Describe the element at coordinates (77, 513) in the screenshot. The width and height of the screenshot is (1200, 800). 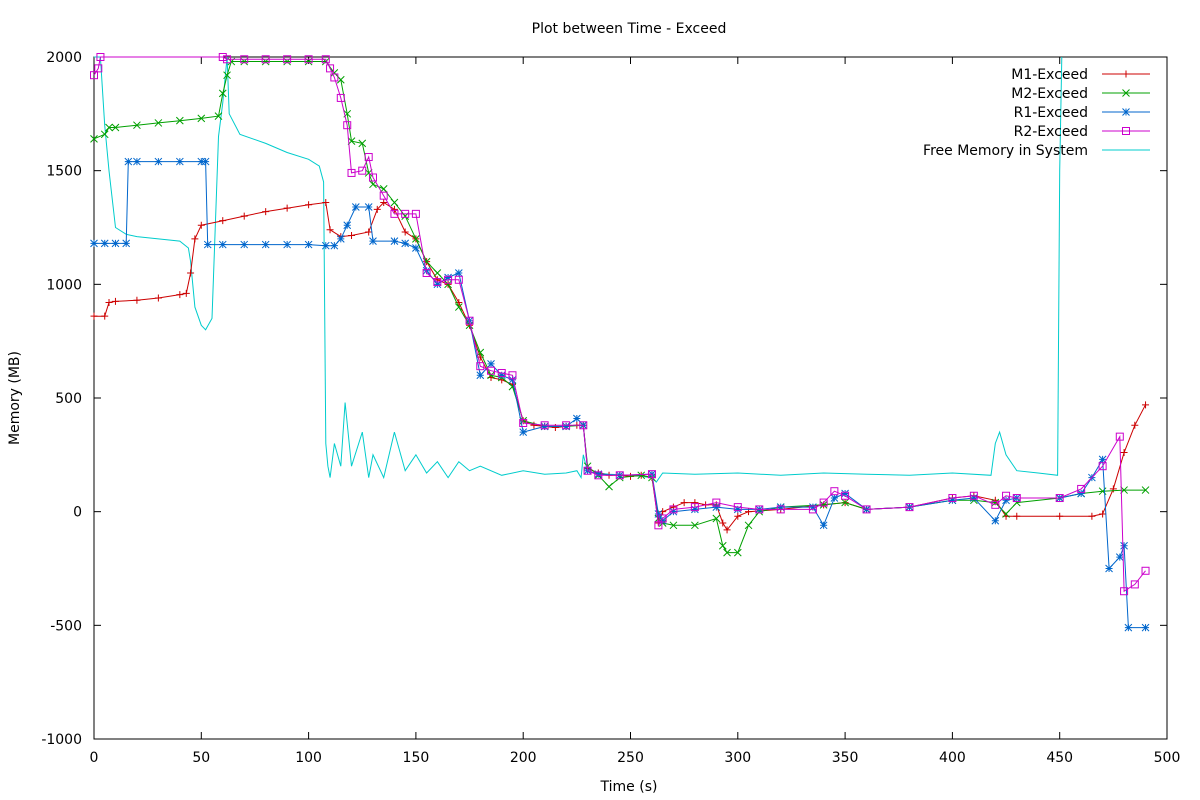
I see `y-tick-label: 0` at that location.